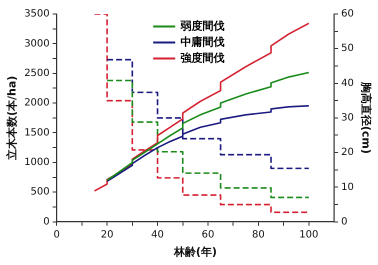 This screenshot has width=378, height=265. What do you see at coordinates (194, 251) in the screenshot?
I see `x-axis-title: 林齢(年)` at bounding box center [194, 251].